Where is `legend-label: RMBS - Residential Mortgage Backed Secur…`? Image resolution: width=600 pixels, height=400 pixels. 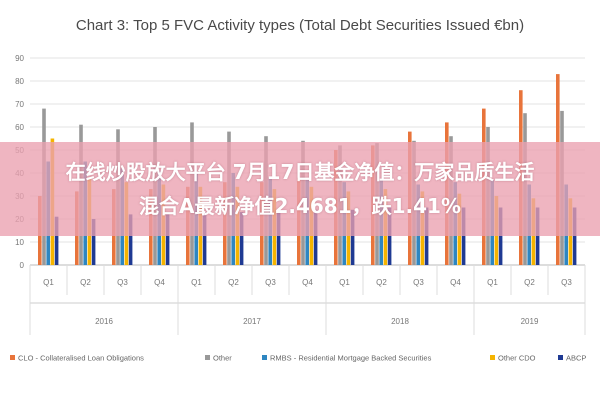 legend-label: RMBS - Residential Mortgage Backed Secur… is located at coordinates (351, 358).